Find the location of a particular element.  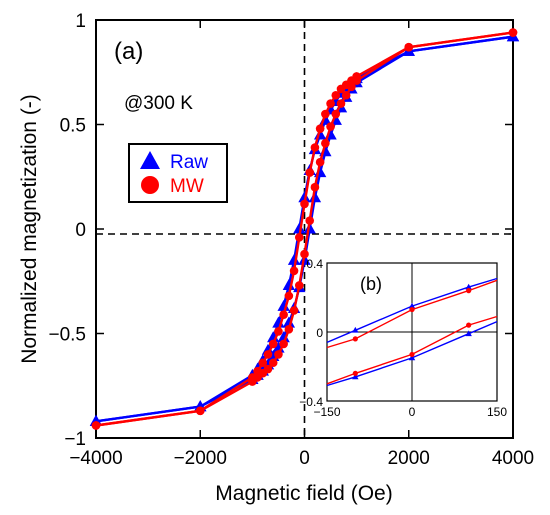

y-tick-label-4: 1 is located at coordinates (80, 21).